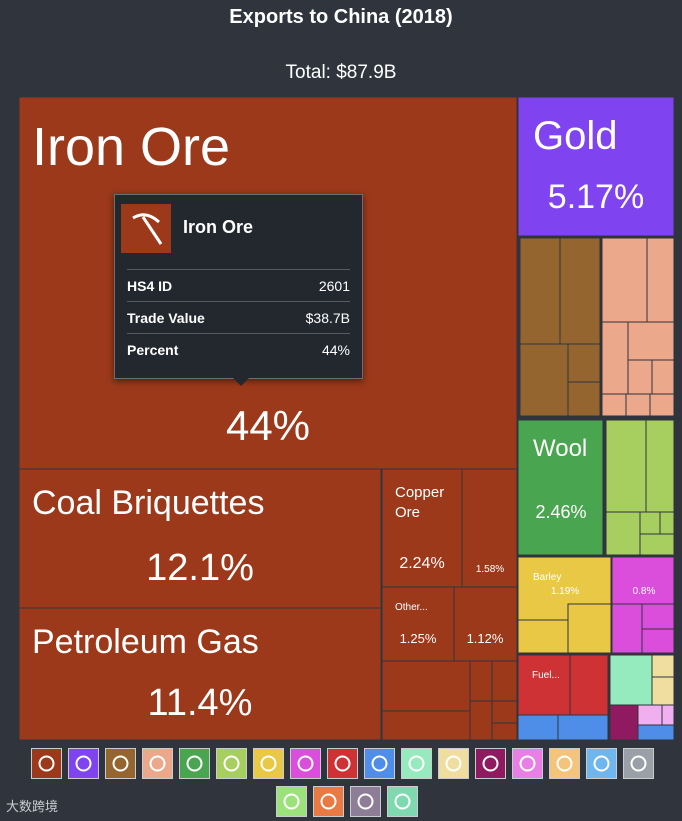 The width and height of the screenshot is (682, 821). Describe the element at coordinates (83, 763) in the screenshot. I see `diamond-icon` at that location.